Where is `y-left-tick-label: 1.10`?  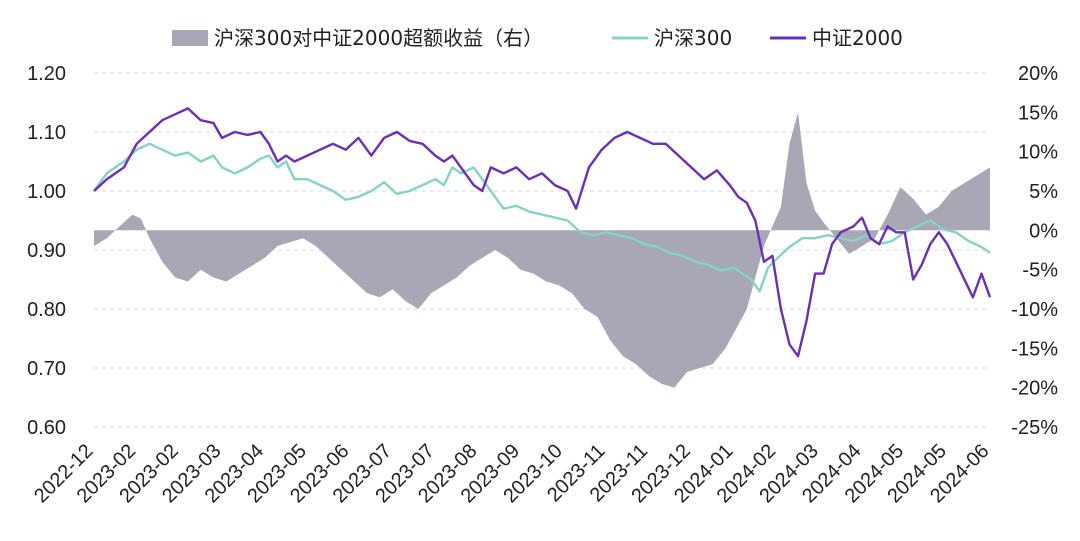
y-left-tick-label: 1.10 is located at coordinates (46, 133).